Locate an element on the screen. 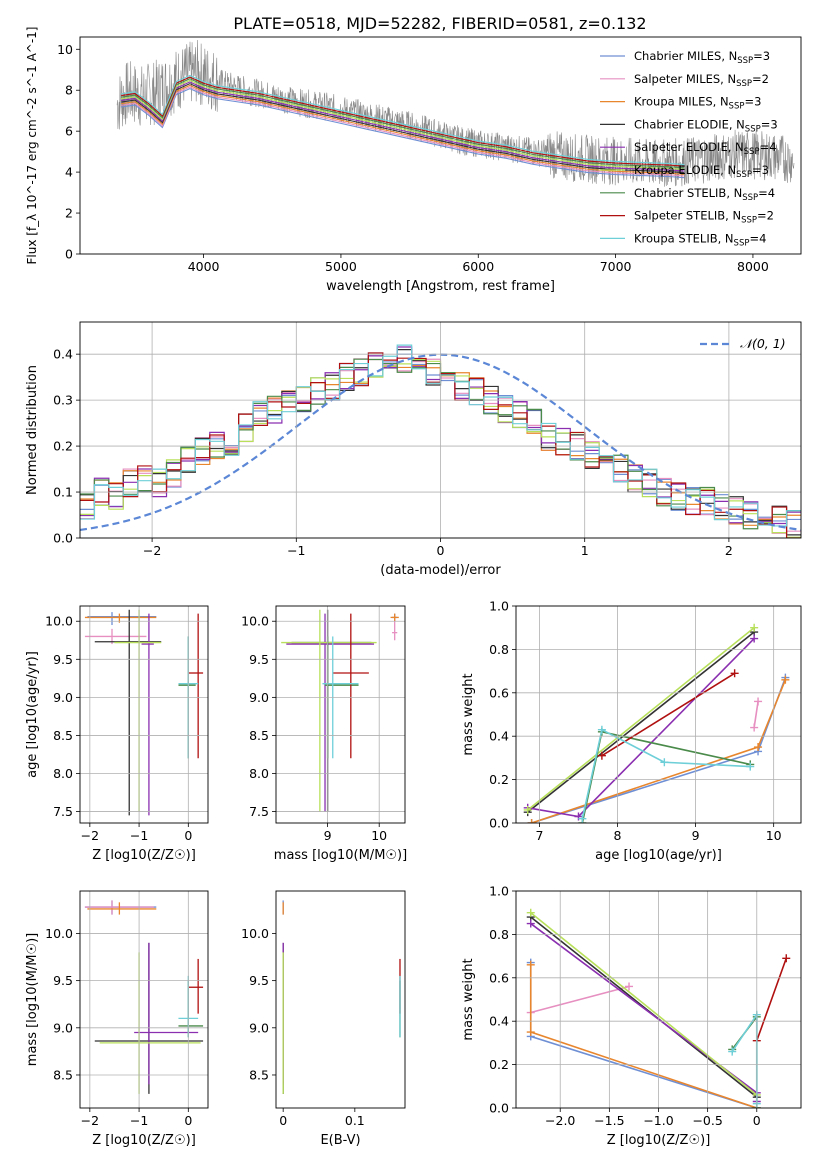  legend-entry: Chabrier MILES, NSSP=3 is located at coordinates (702, 57).